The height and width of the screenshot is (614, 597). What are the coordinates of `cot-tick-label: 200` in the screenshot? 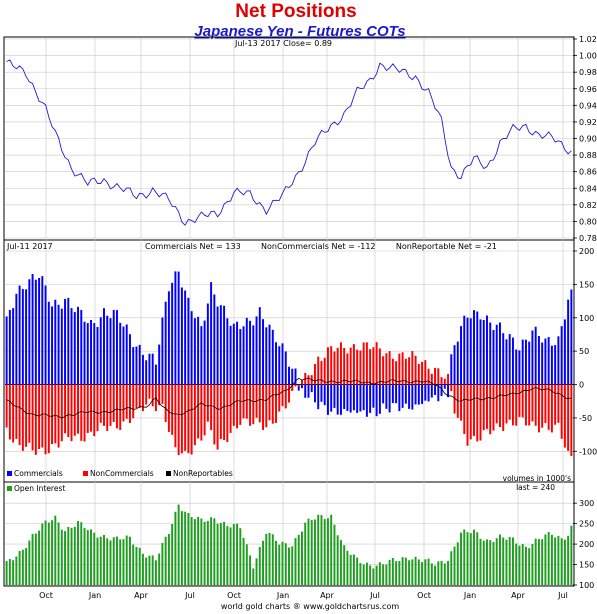 It's located at (586, 251).